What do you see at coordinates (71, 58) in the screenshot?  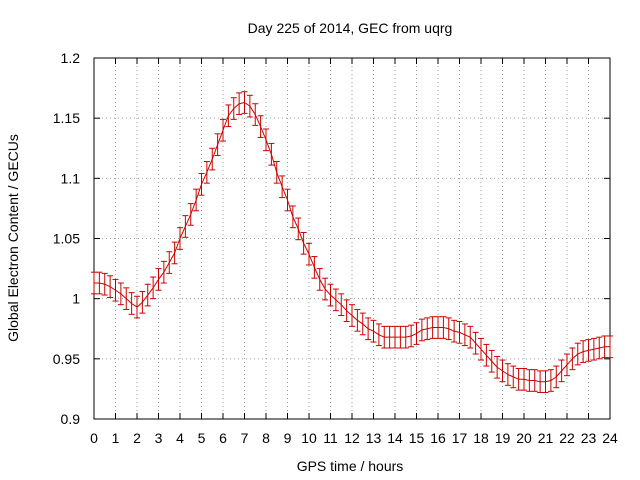 I see `y-tick-label: 1.2` at bounding box center [71, 58].